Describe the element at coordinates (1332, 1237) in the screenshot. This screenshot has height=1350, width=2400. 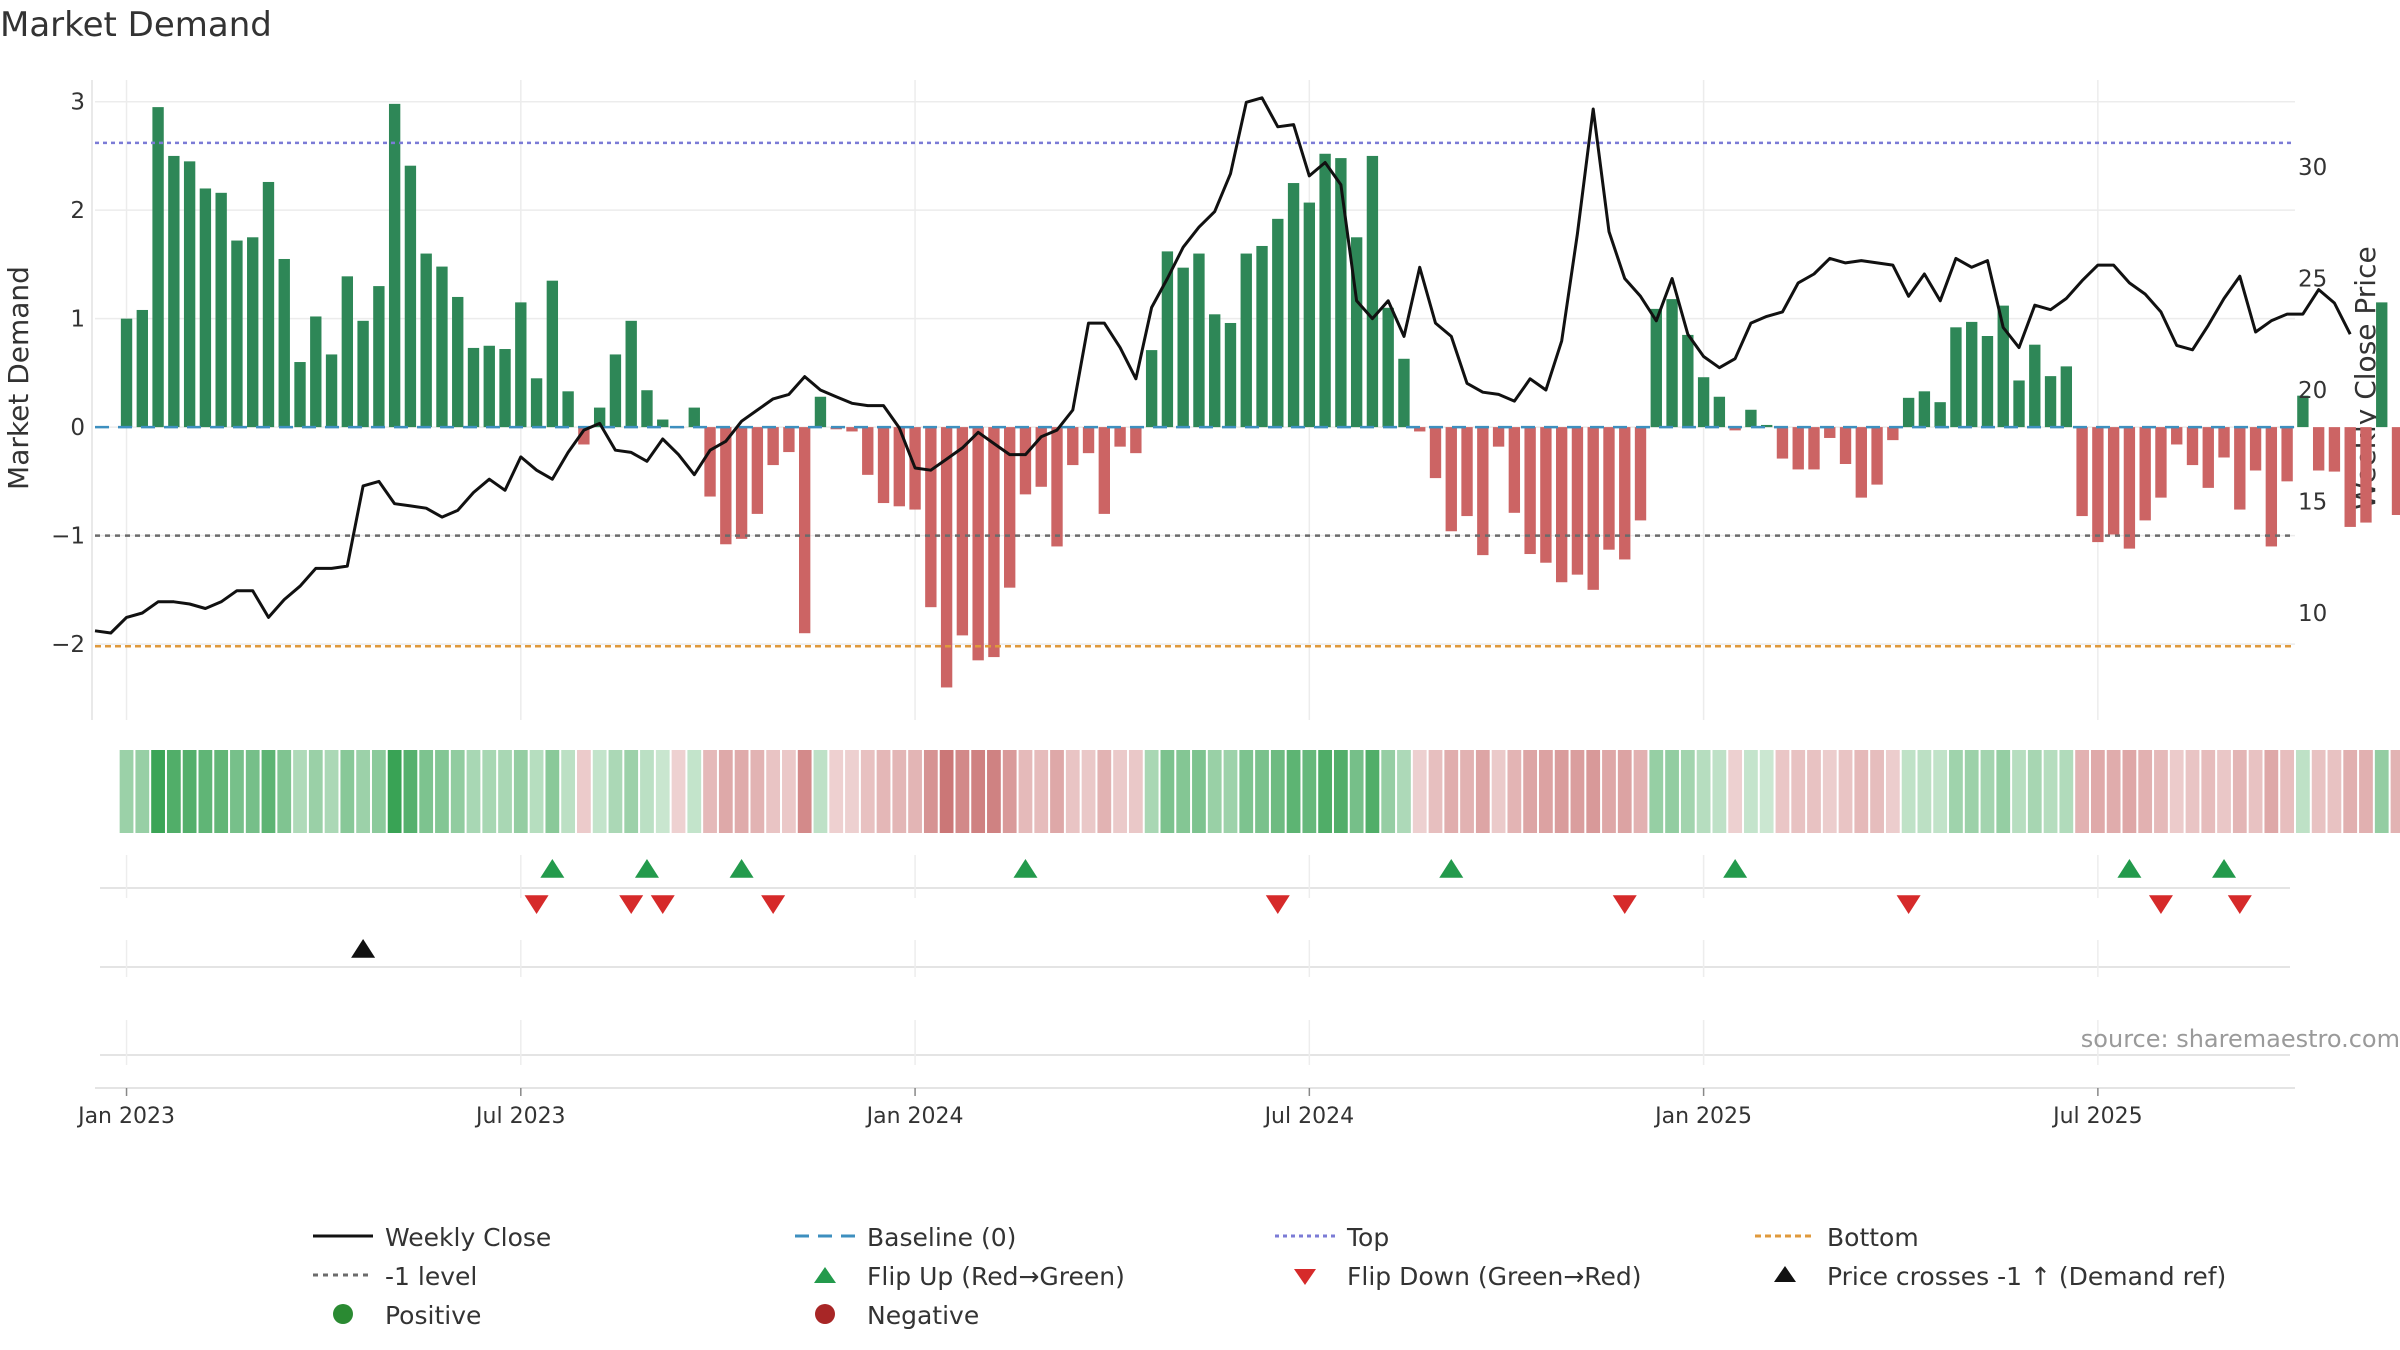
I see `legend-item-top: Top` at that location.